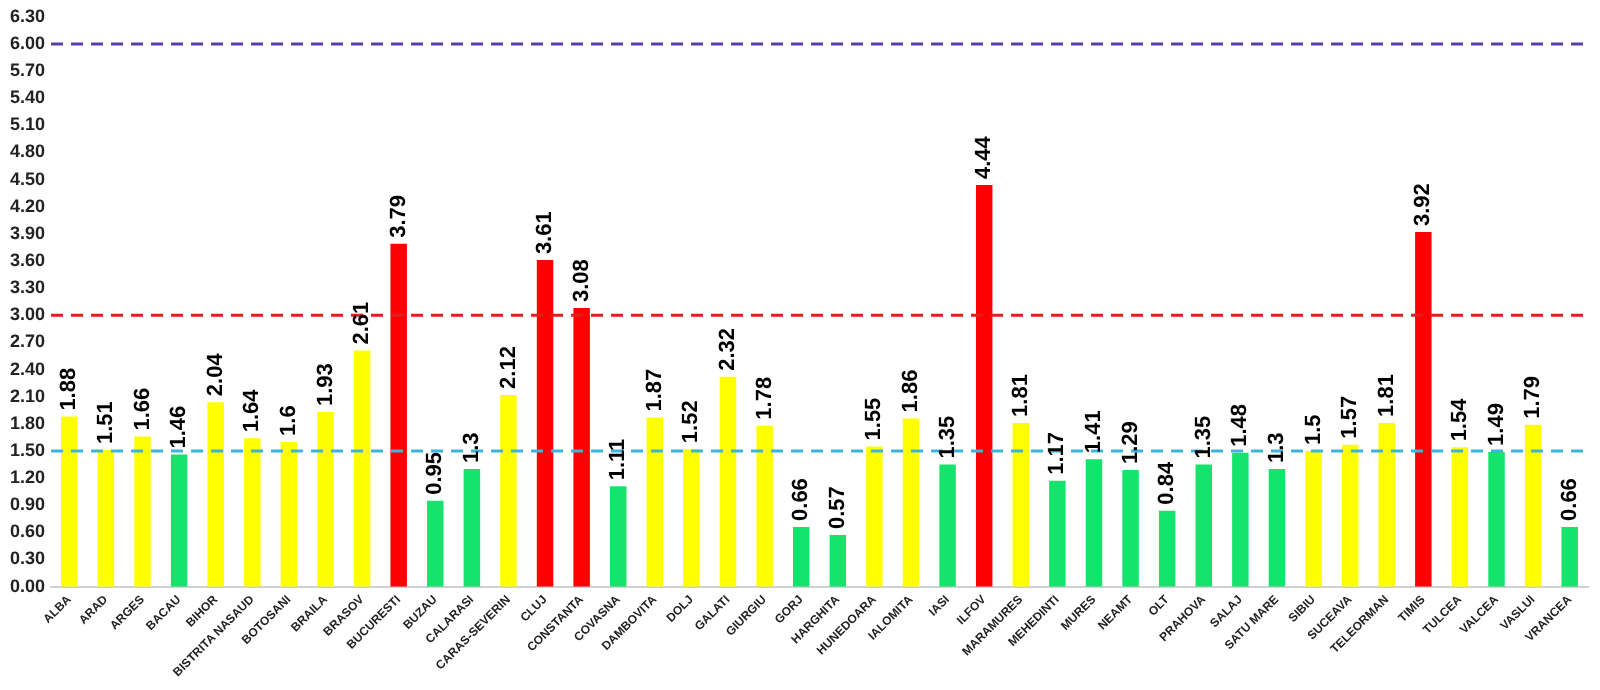 The width and height of the screenshot is (1600, 690). Describe the element at coordinates (362, 323) in the screenshot. I see `data-label: 2.61` at that location.